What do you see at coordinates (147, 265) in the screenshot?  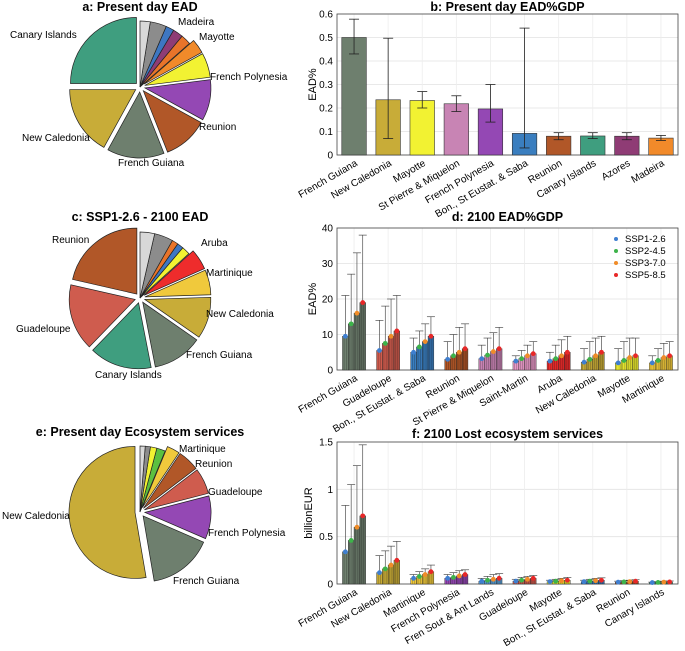 I see `pie-slice-other6` at bounding box center [147, 265].